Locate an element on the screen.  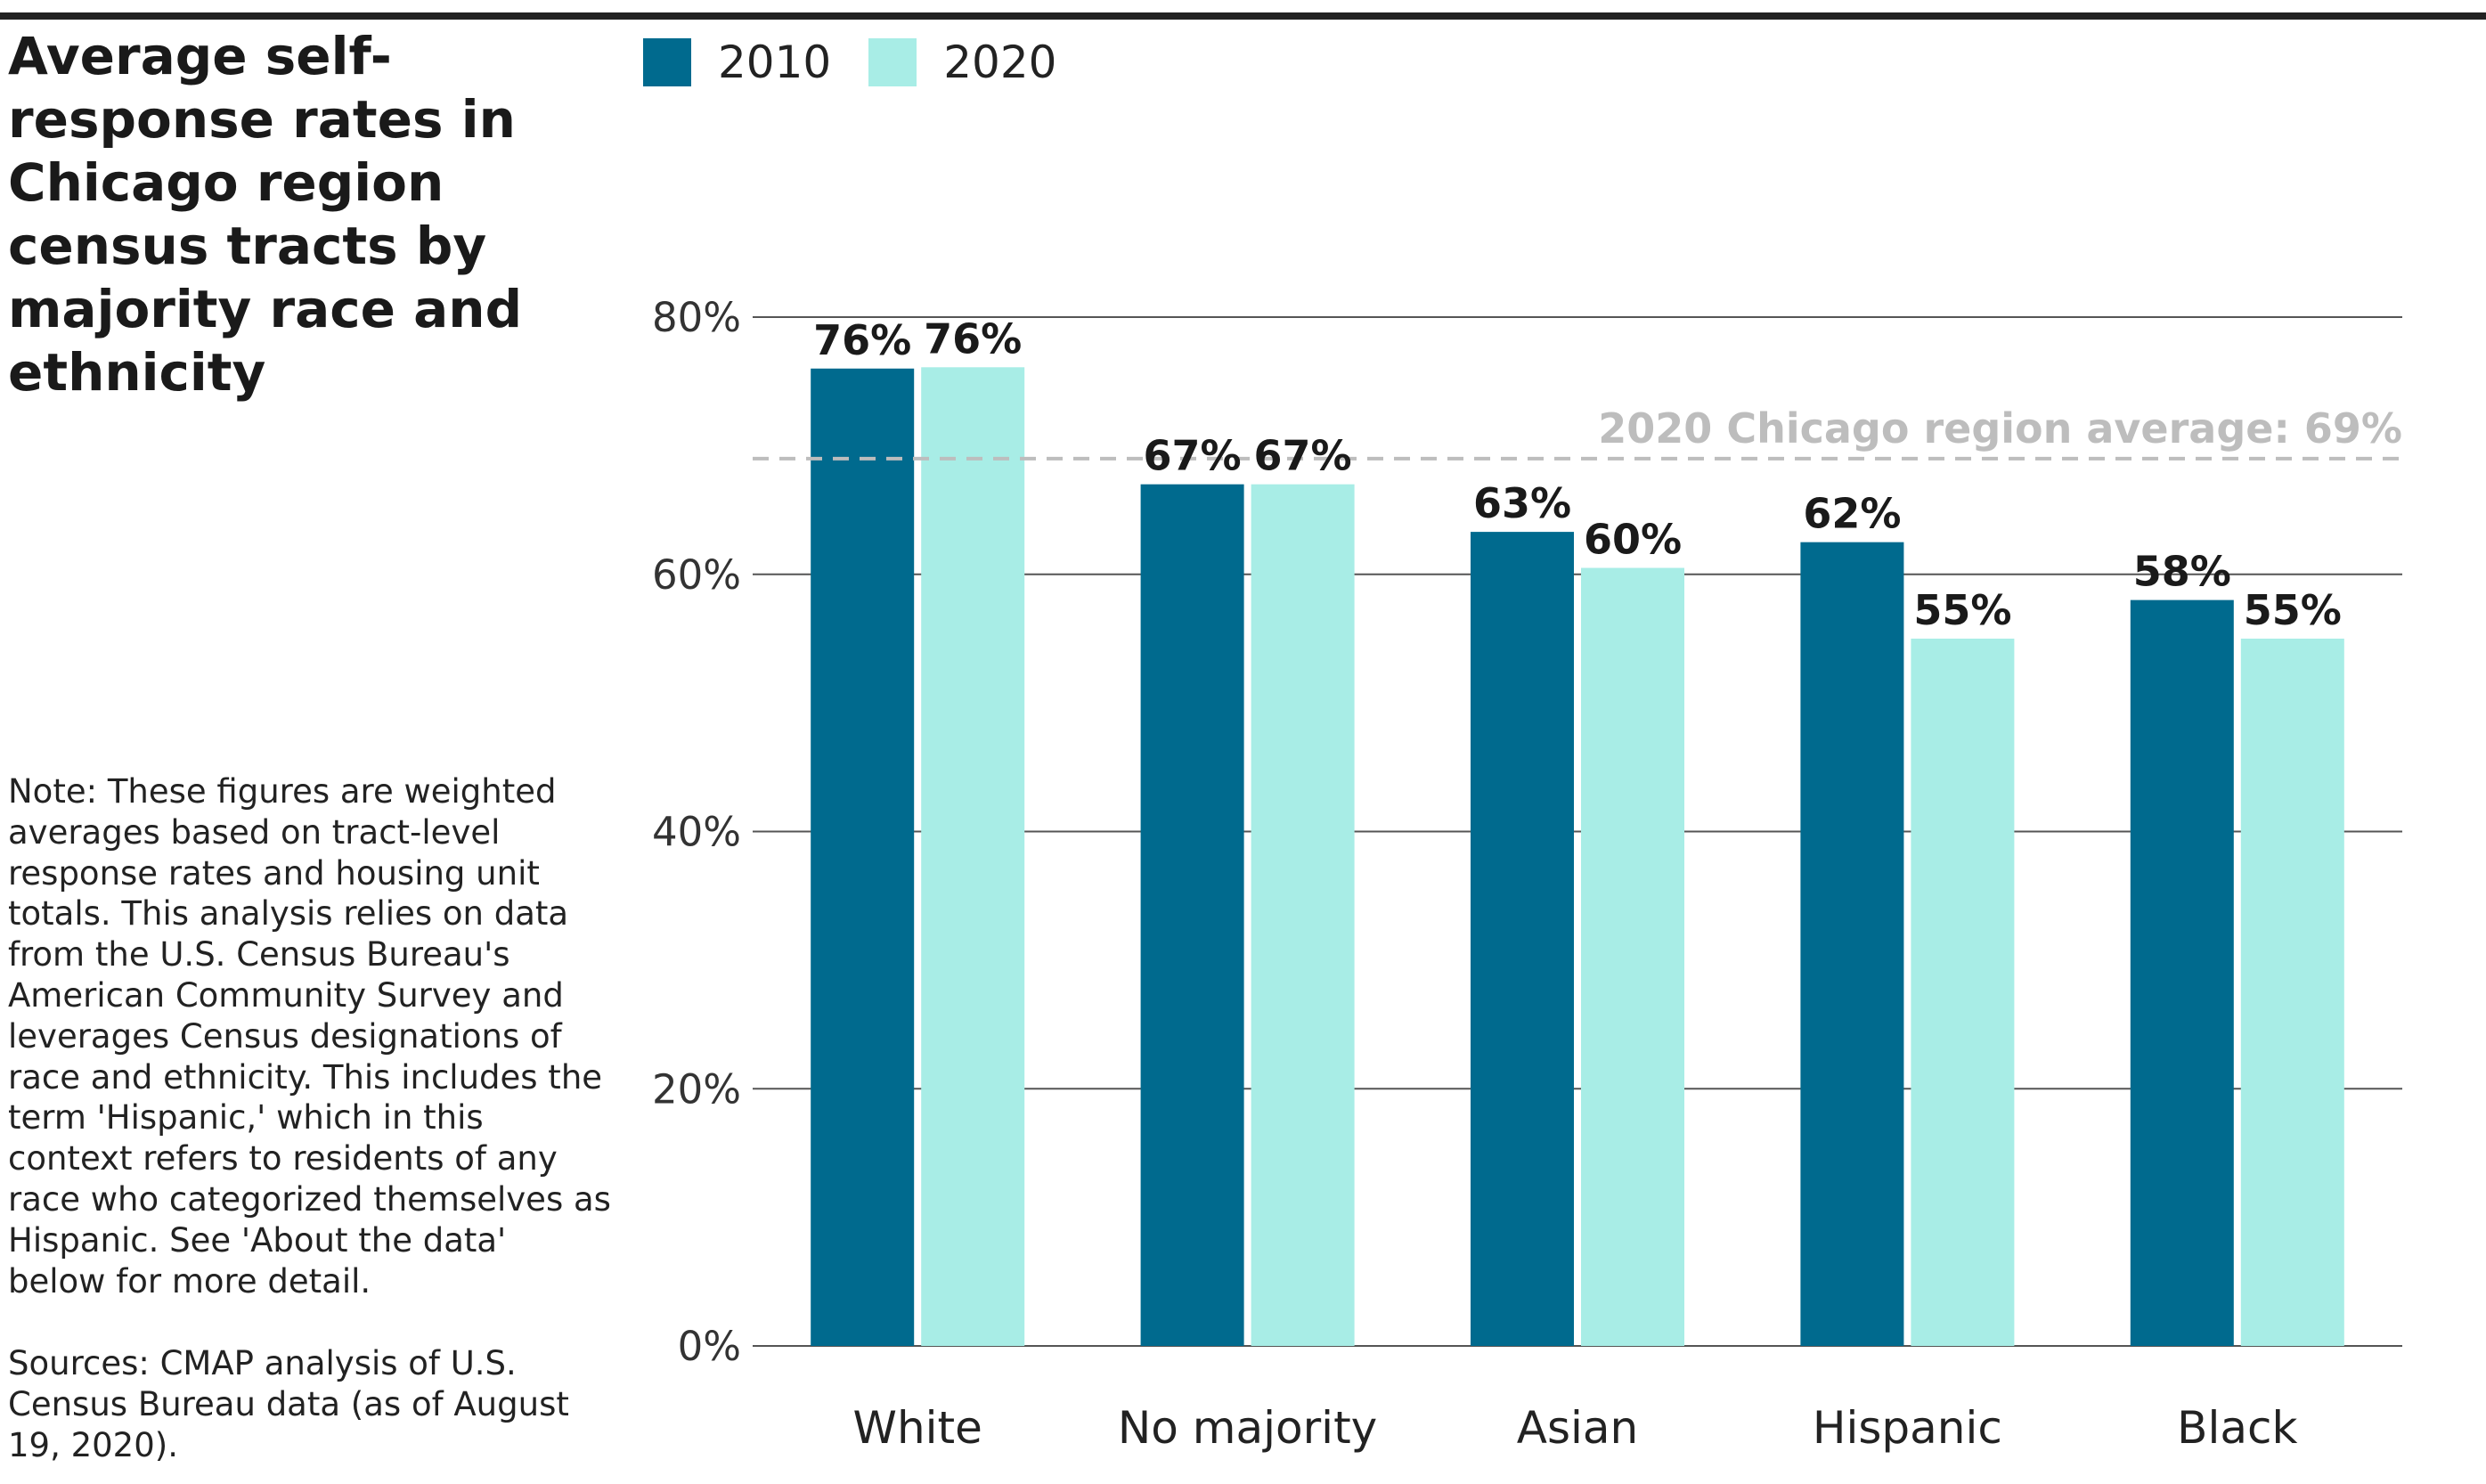
y-tick-label: 40% is located at coordinates (696, 833).